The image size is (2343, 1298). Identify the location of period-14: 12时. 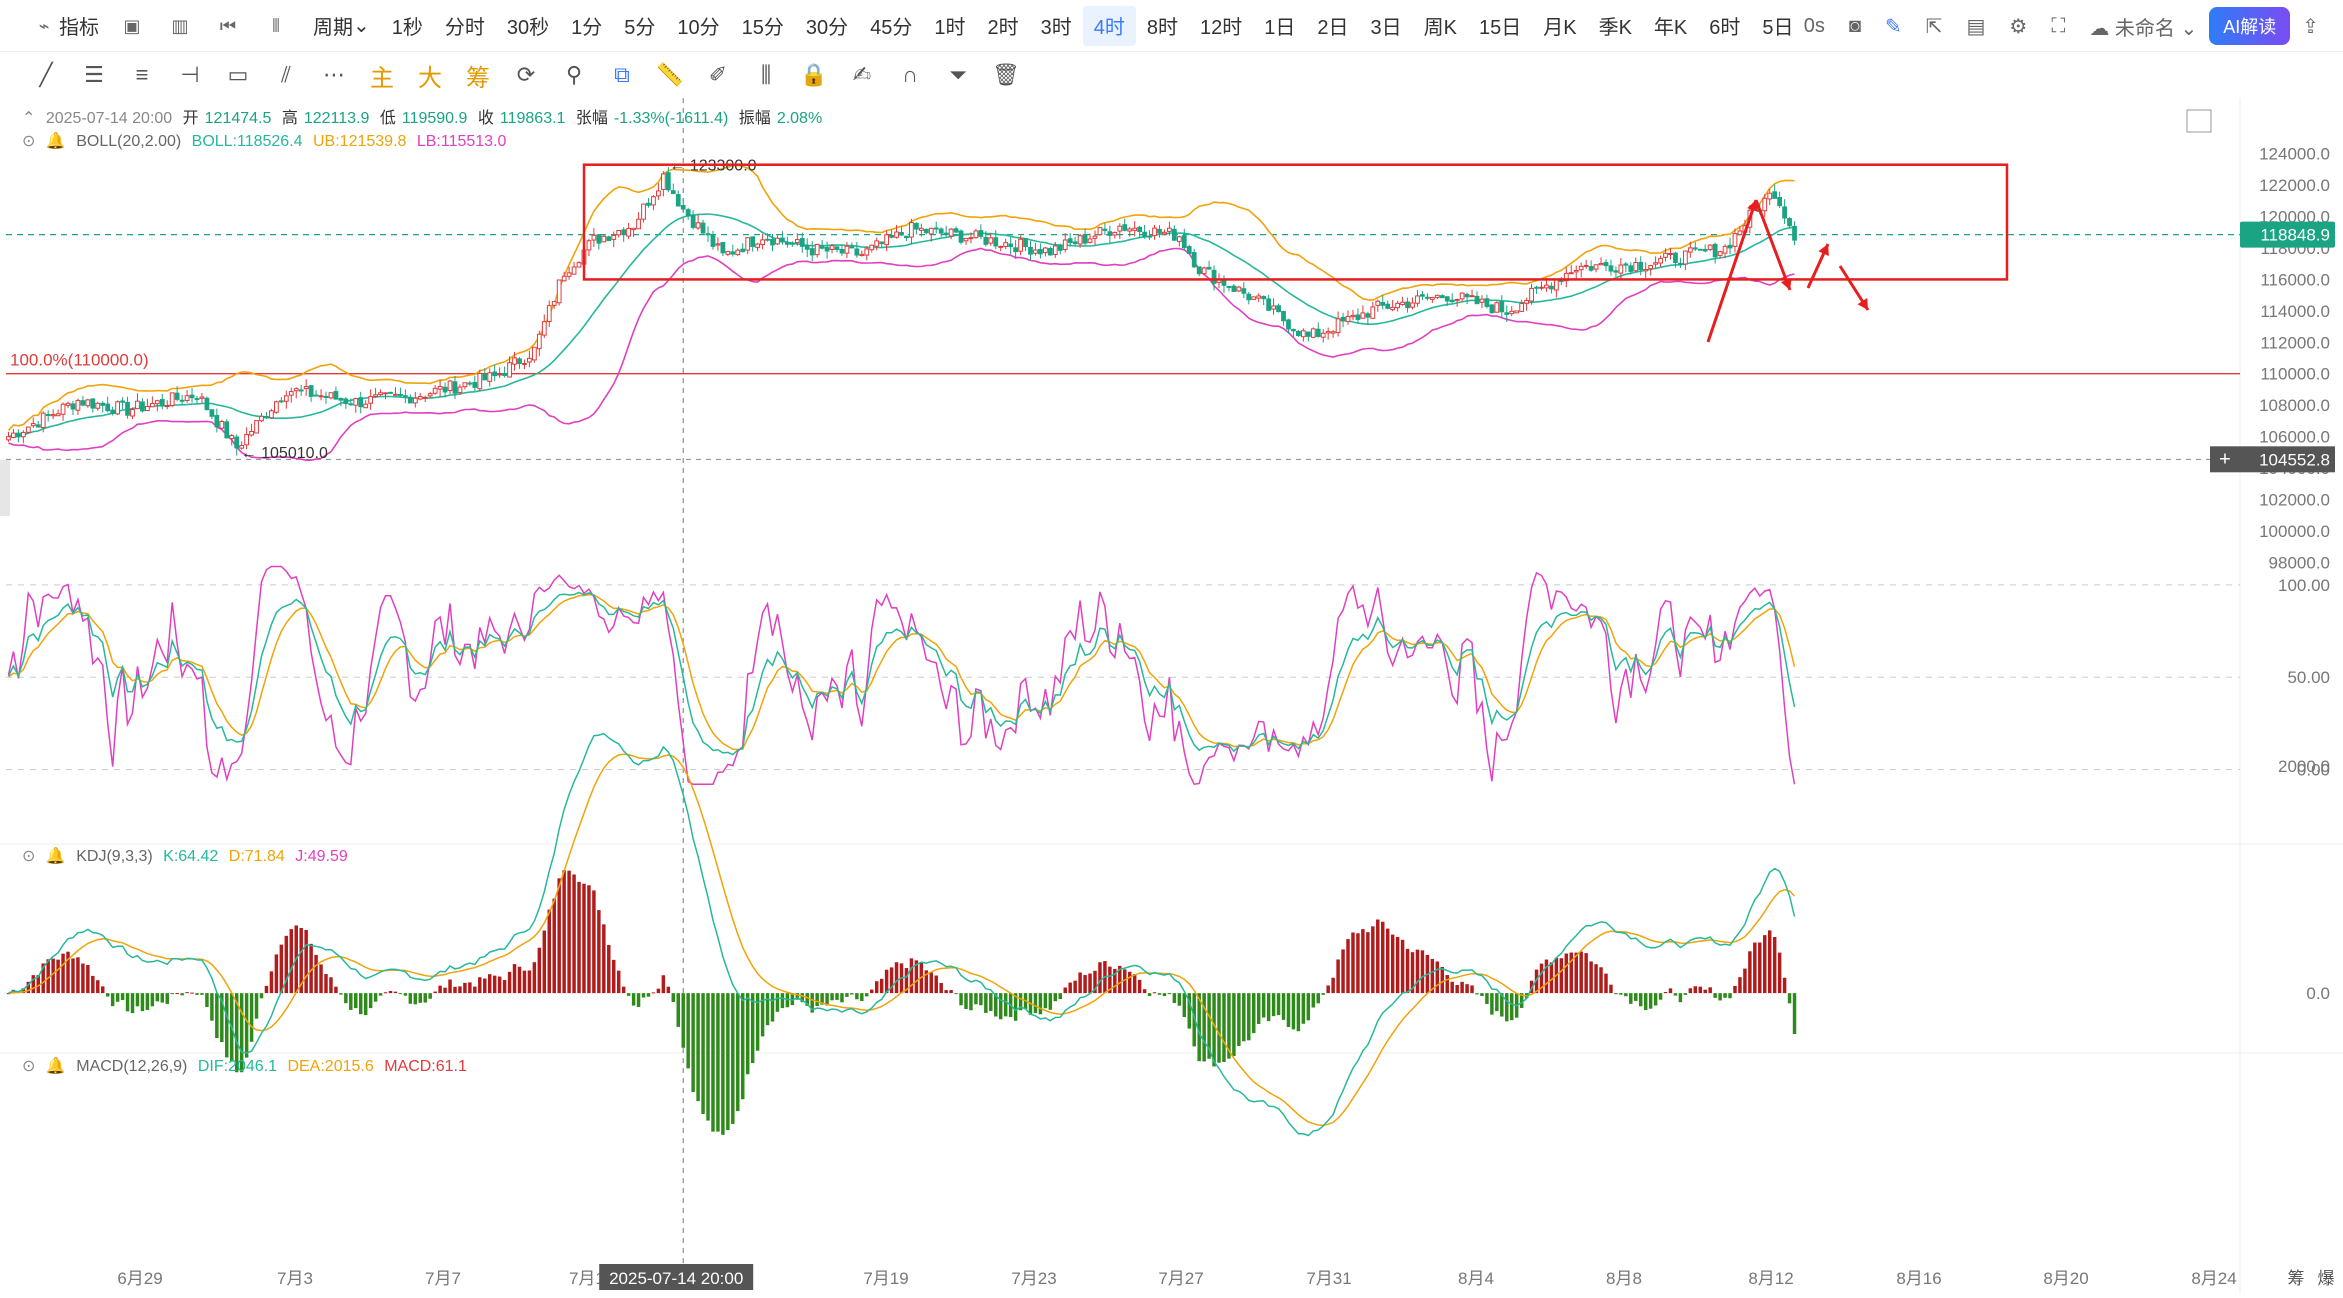
(1221, 28).